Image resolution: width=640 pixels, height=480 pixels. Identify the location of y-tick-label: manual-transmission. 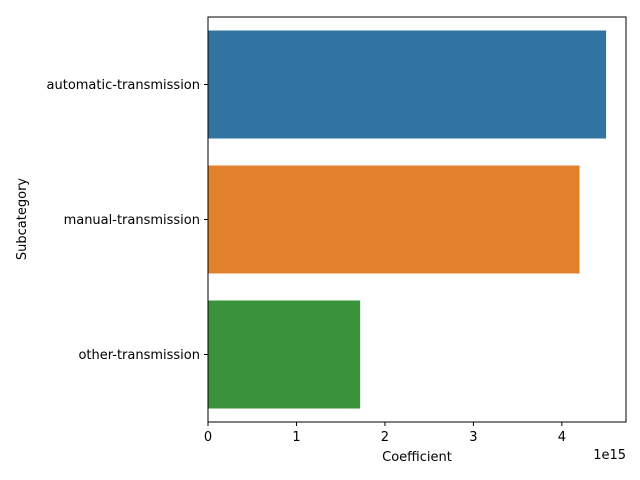
(132, 220).